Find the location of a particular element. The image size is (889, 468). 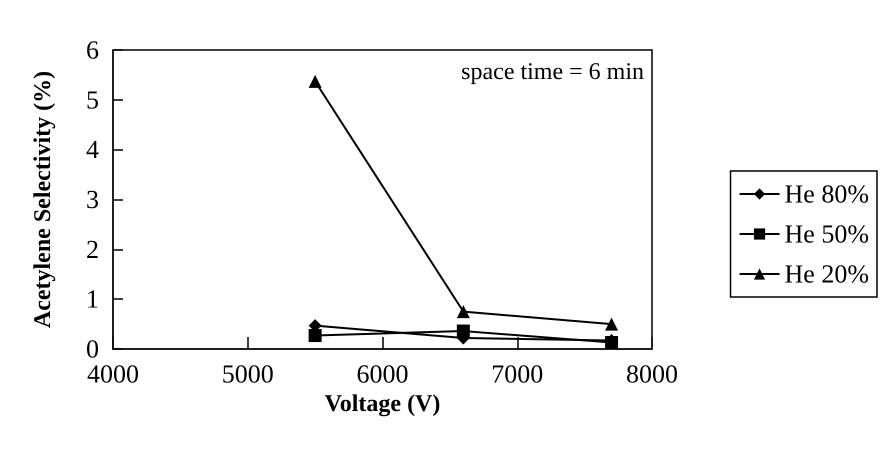

y-axis-title: Acetylene Selectivity (%) is located at coordinates (43, 199).